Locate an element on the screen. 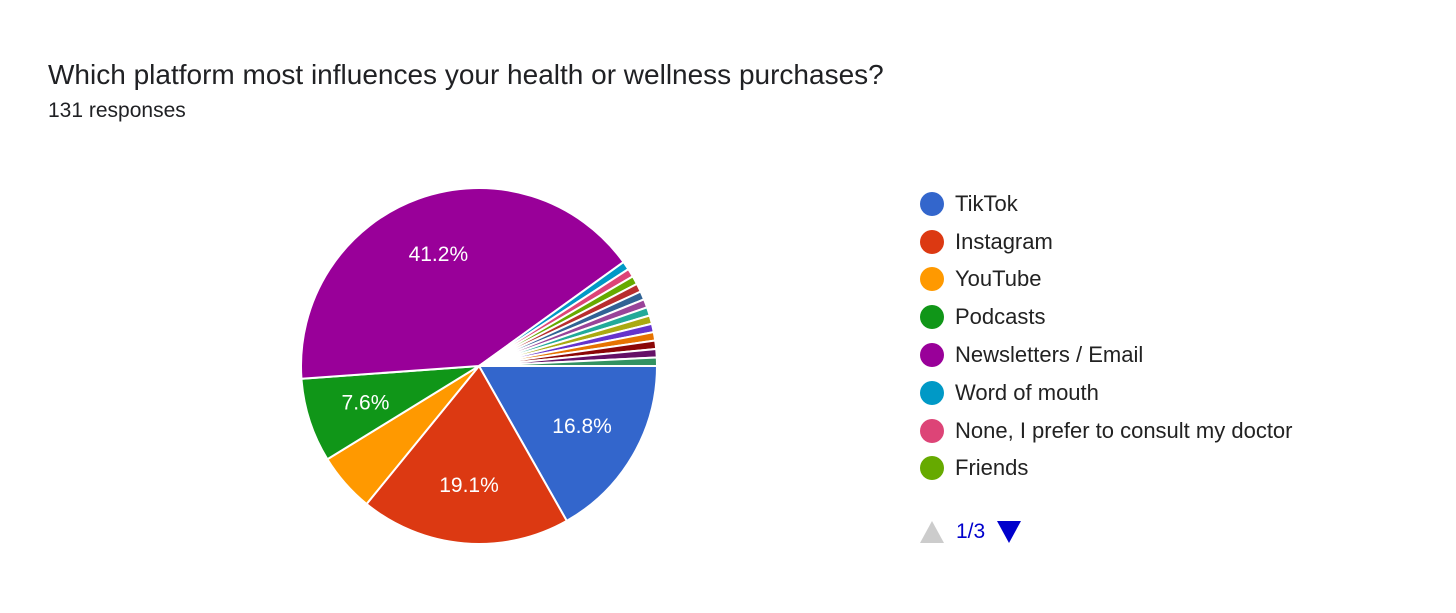 This screenshot has width=1456, height=613. legend-label: Friends is located at coordinates (992, 468).